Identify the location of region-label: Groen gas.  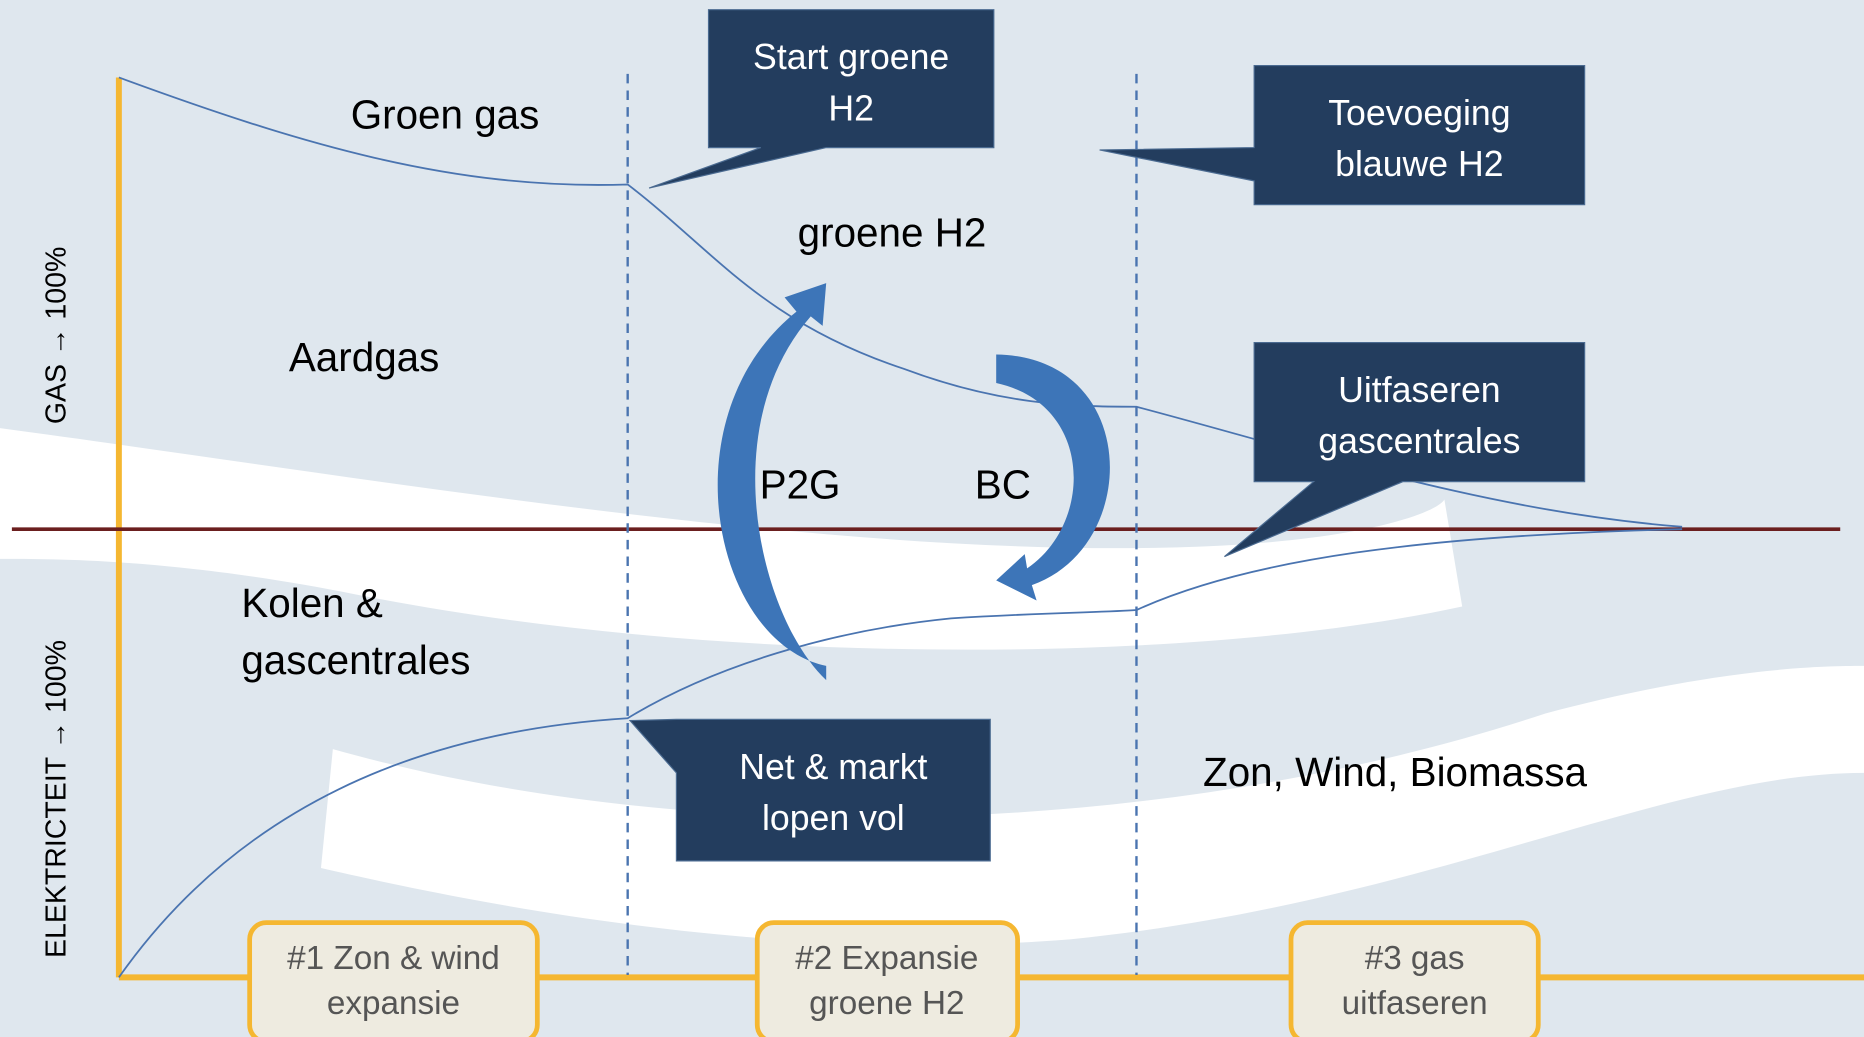
(445, 115).